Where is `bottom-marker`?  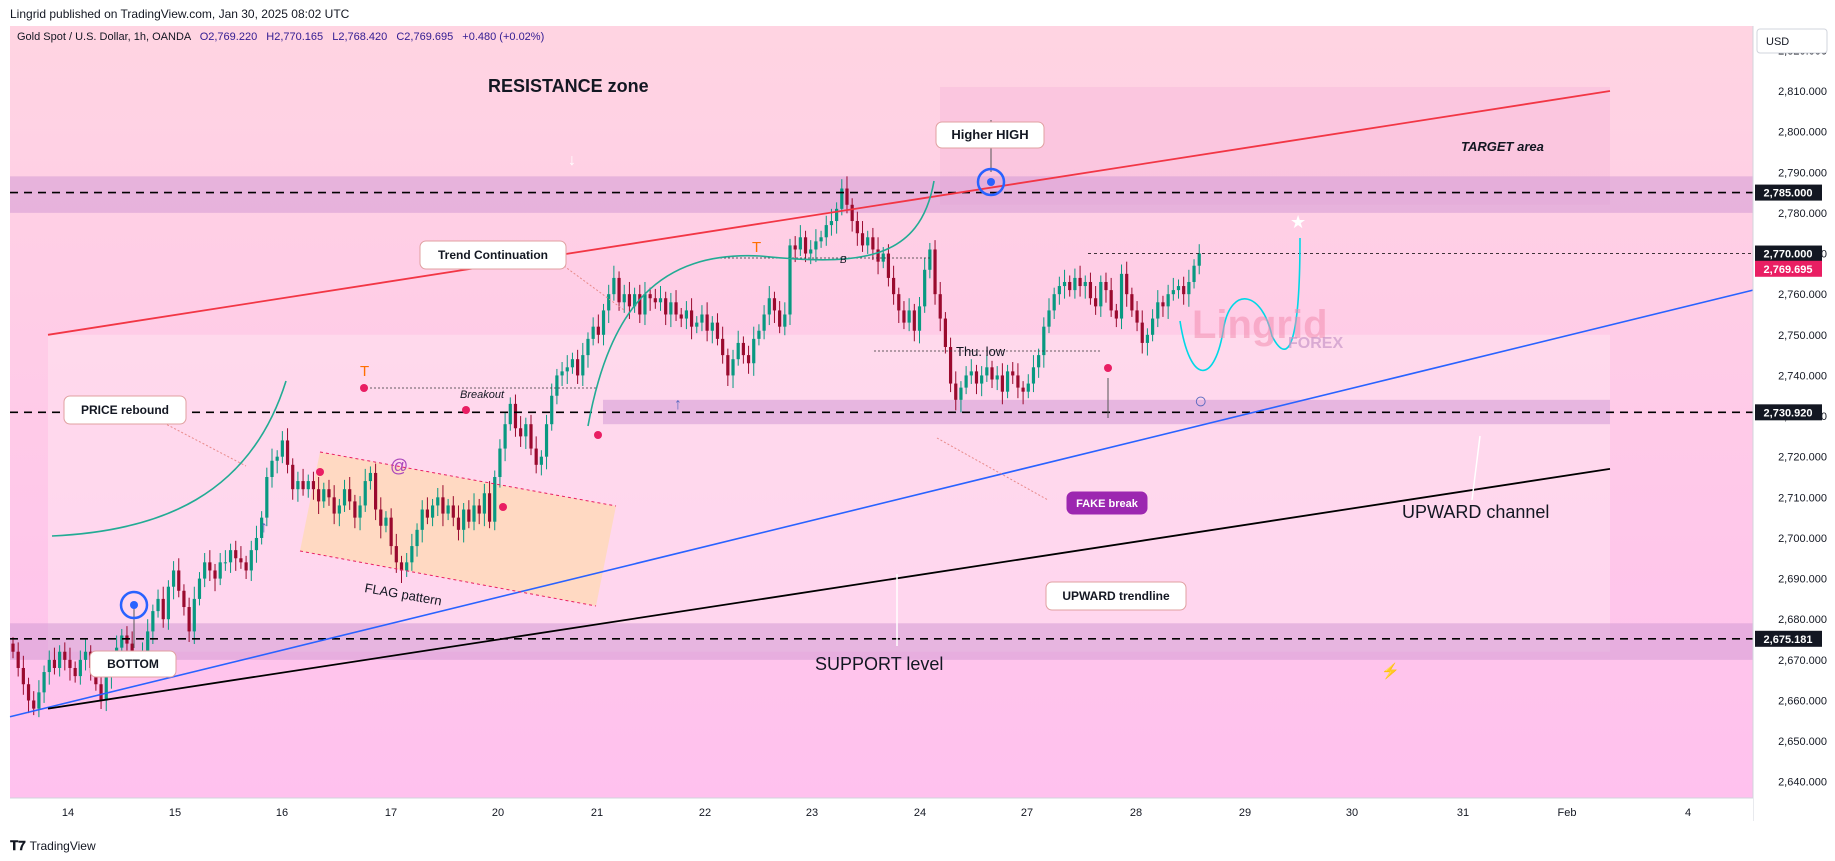 bottom-marker is located at coordinates (134, 605).